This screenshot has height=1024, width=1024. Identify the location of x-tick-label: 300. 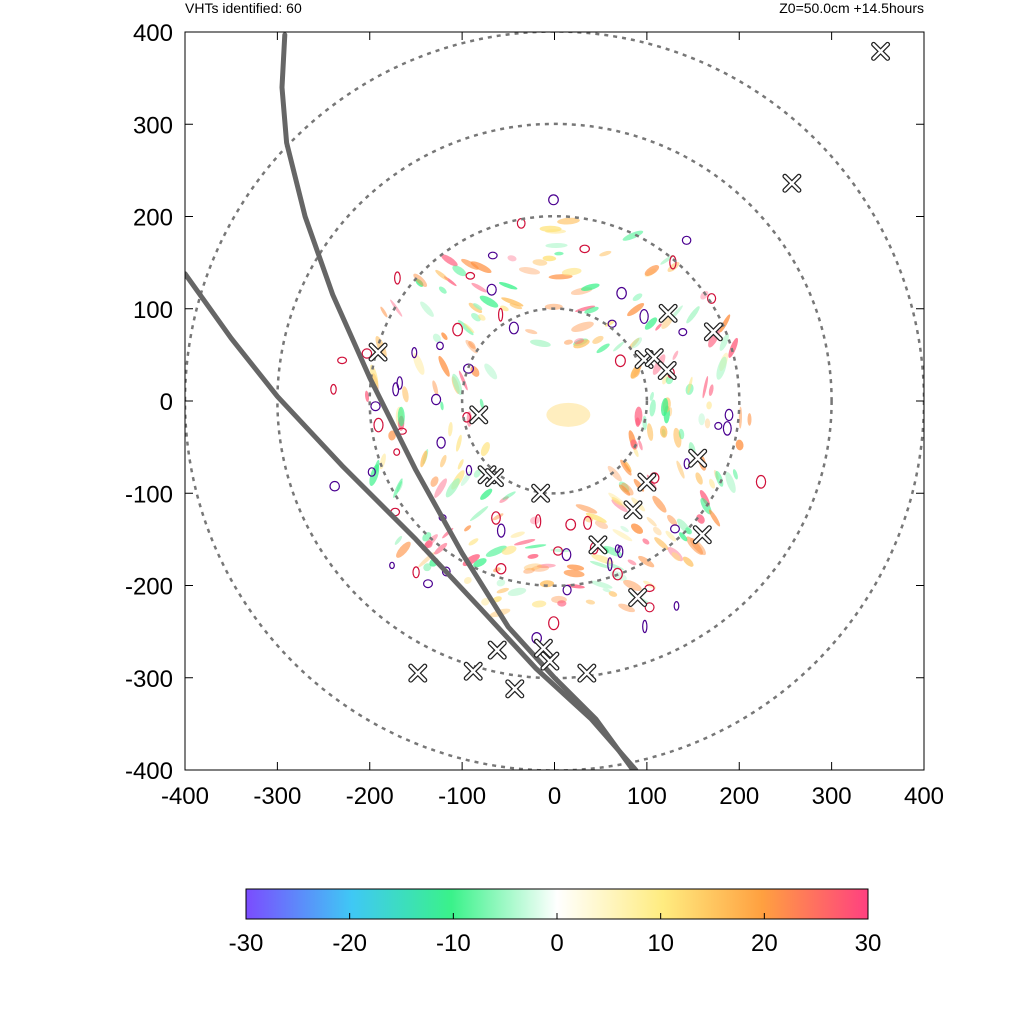
(832, 796).